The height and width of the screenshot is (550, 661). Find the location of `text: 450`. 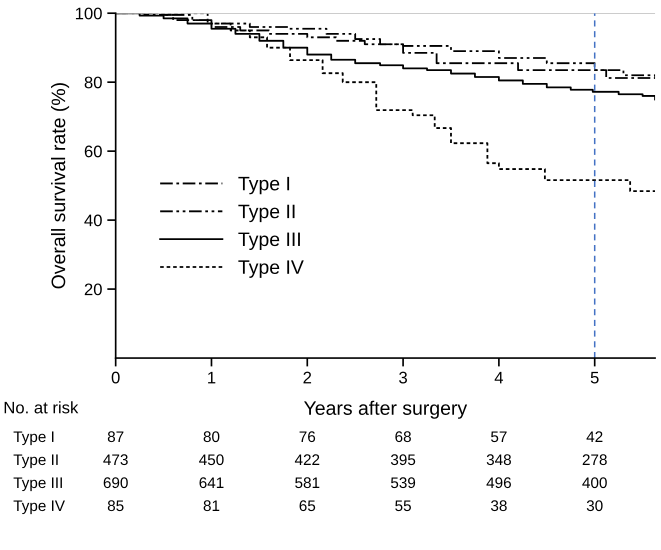

text: 450 is located at coordinates (211, 460).